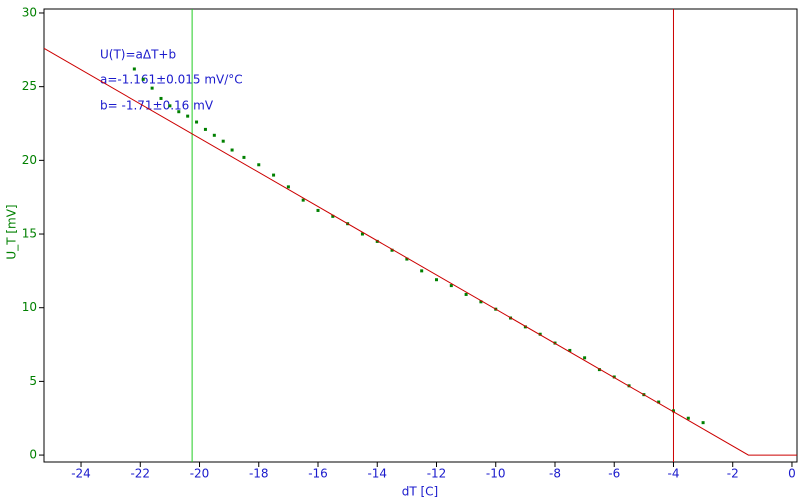 The height and width of the screenshot is (504, 800). I want to click on x-tick-label: -20, so click(200, 474).